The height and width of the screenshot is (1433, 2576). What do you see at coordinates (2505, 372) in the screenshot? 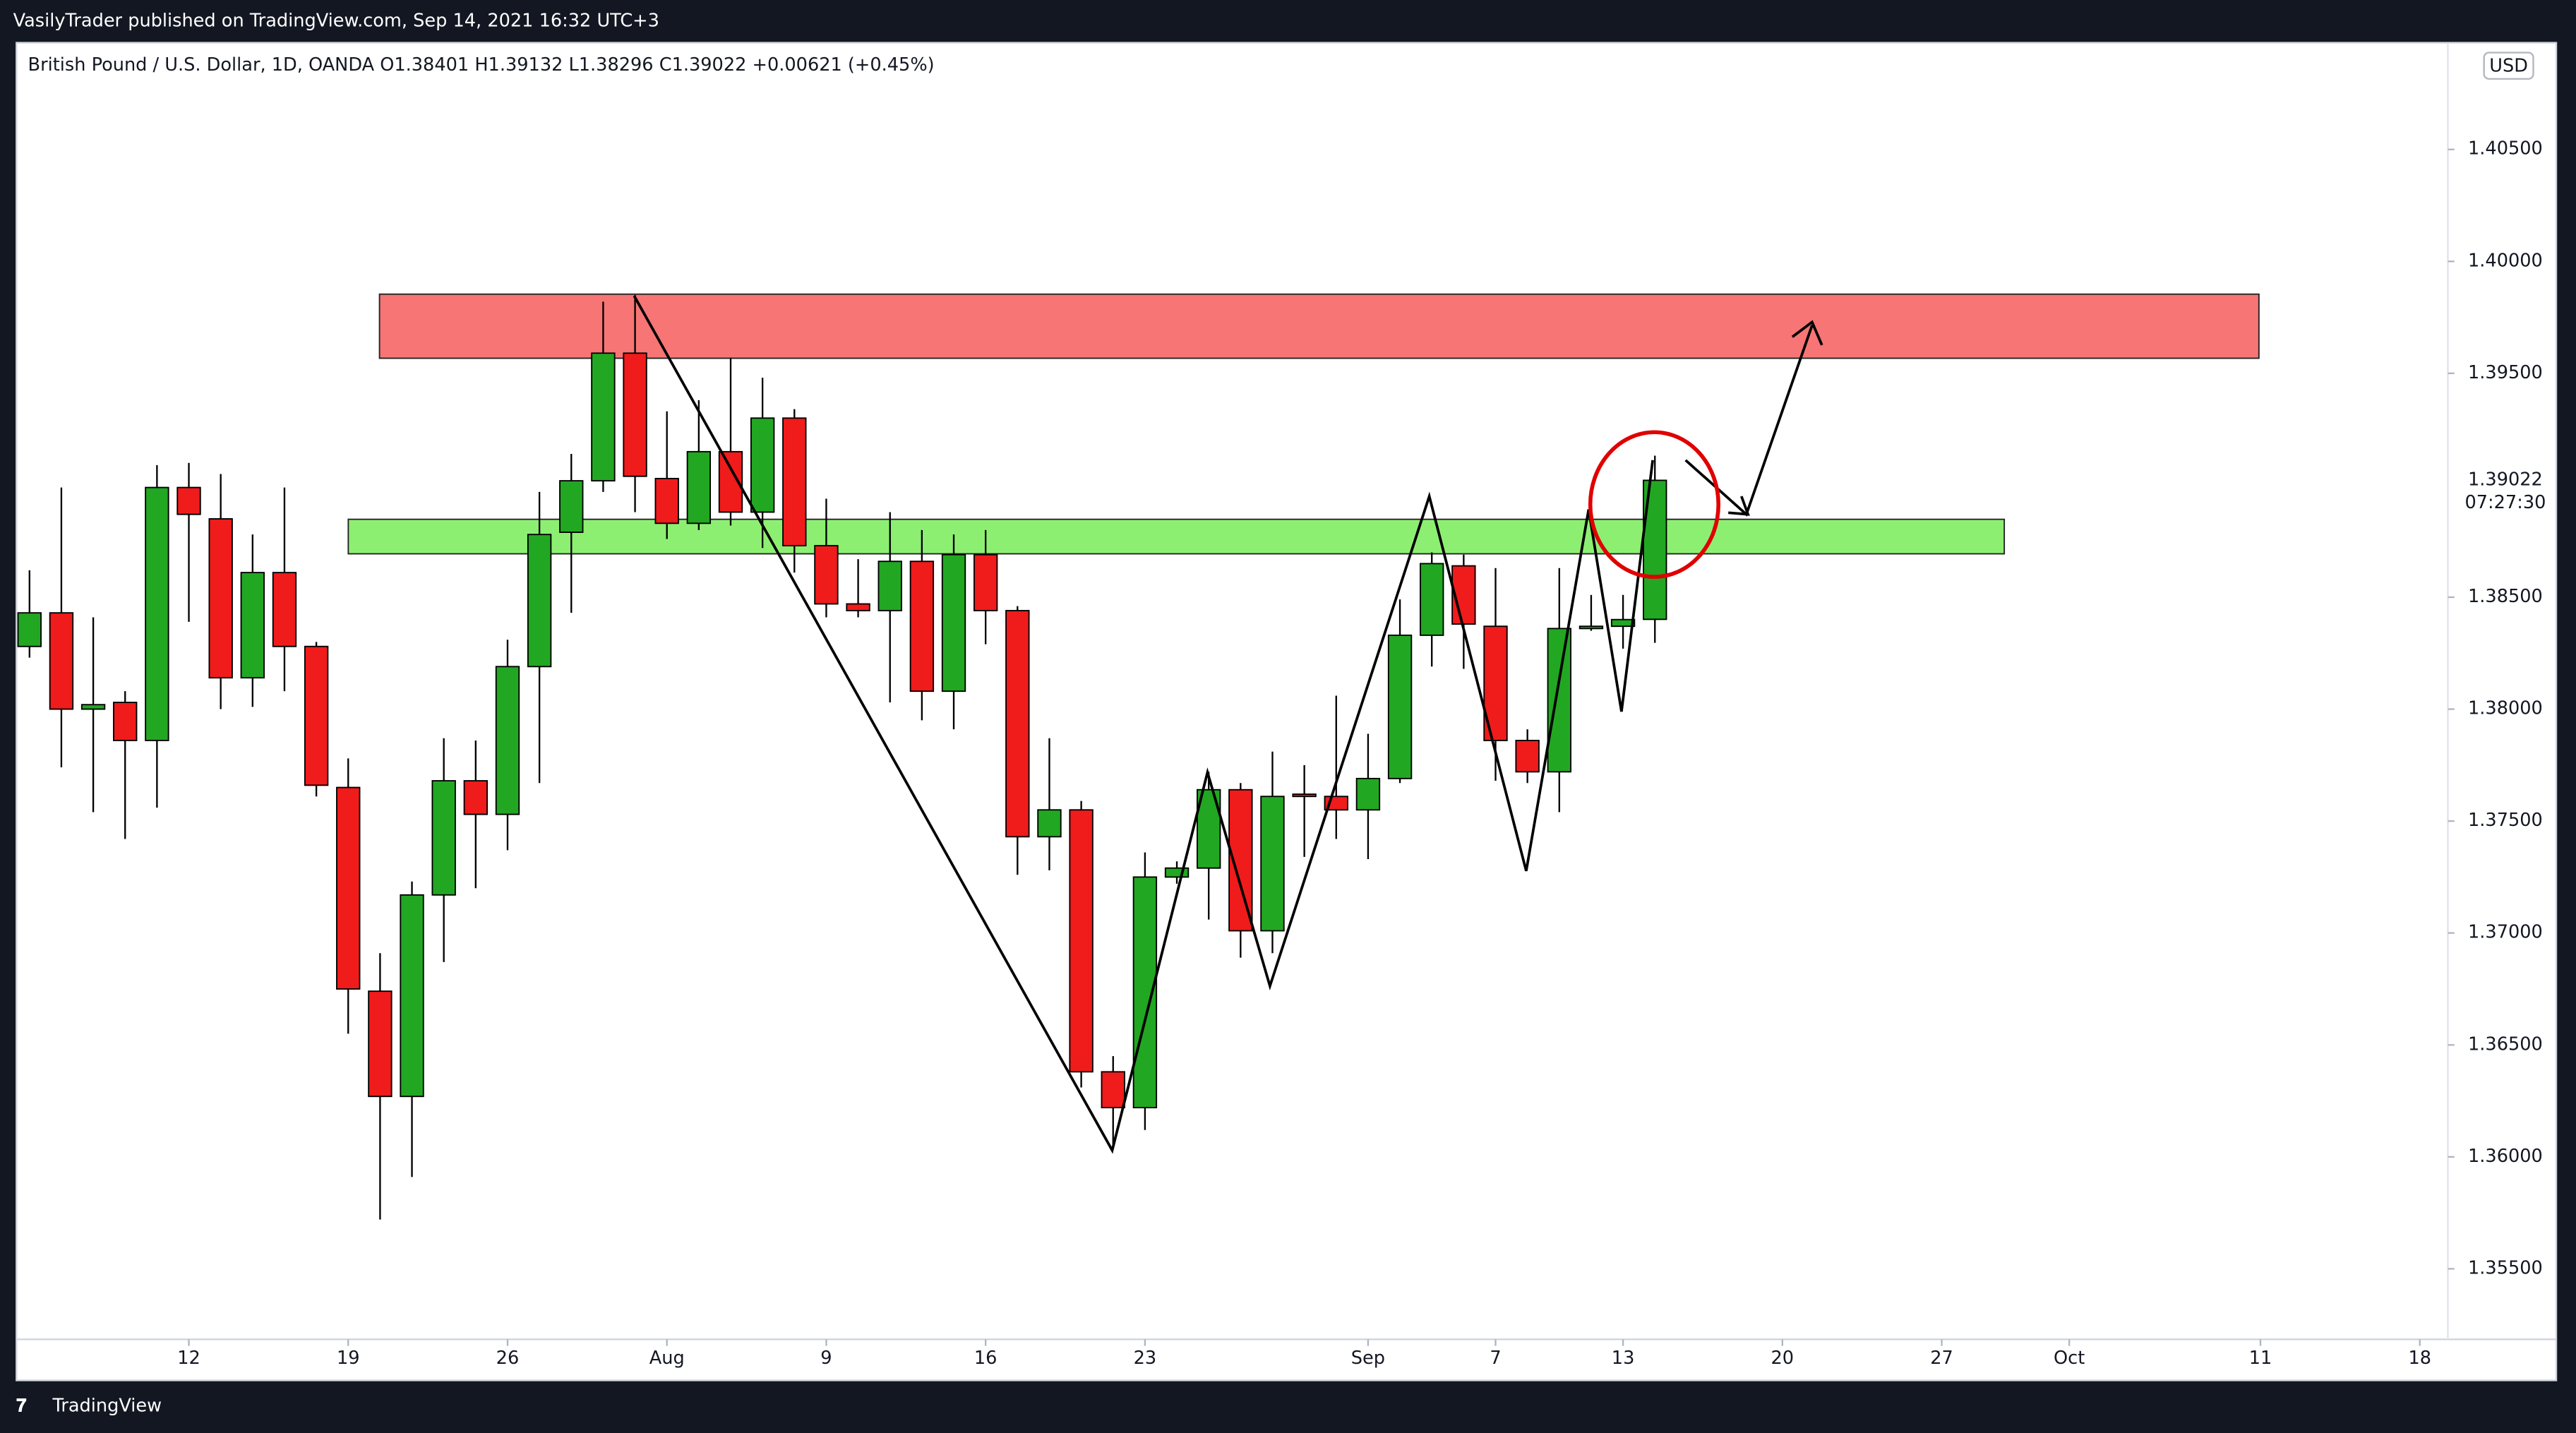
I see `y-tick-label: 1.39500` at bounding box center [2505, 372].